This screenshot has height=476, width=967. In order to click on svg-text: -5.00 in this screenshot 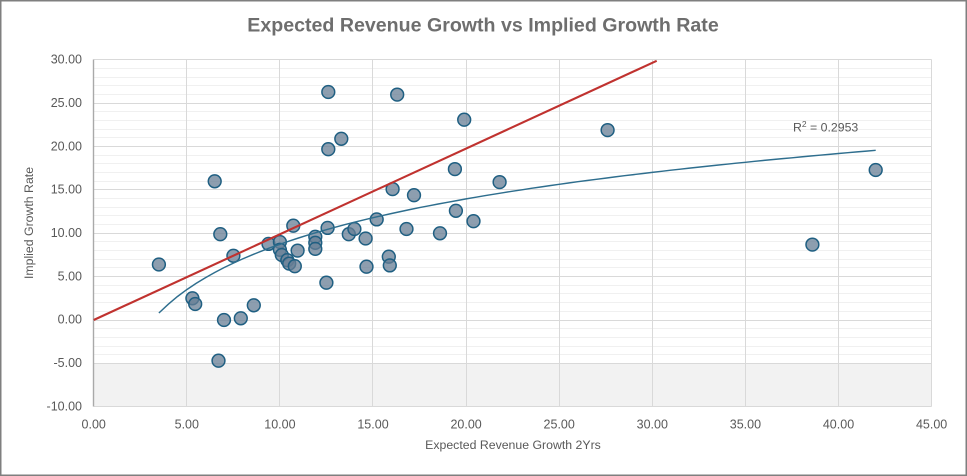, I will do `click(68, 363)`.